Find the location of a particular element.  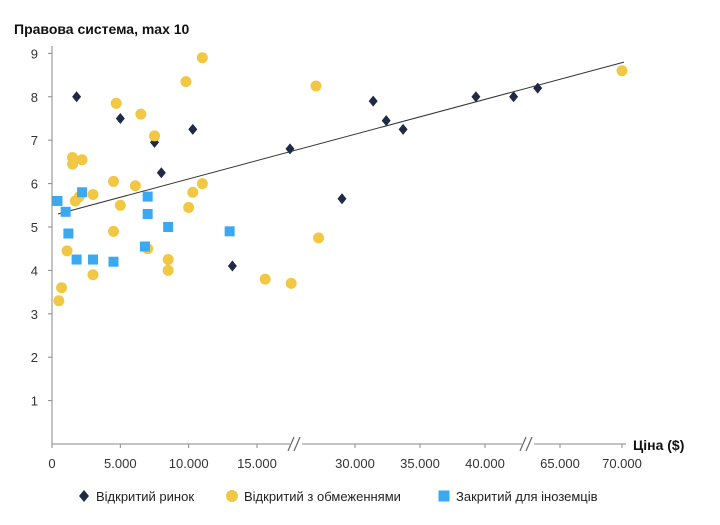

x-tick-label: 40.000 is located at coordinates (485, 463).